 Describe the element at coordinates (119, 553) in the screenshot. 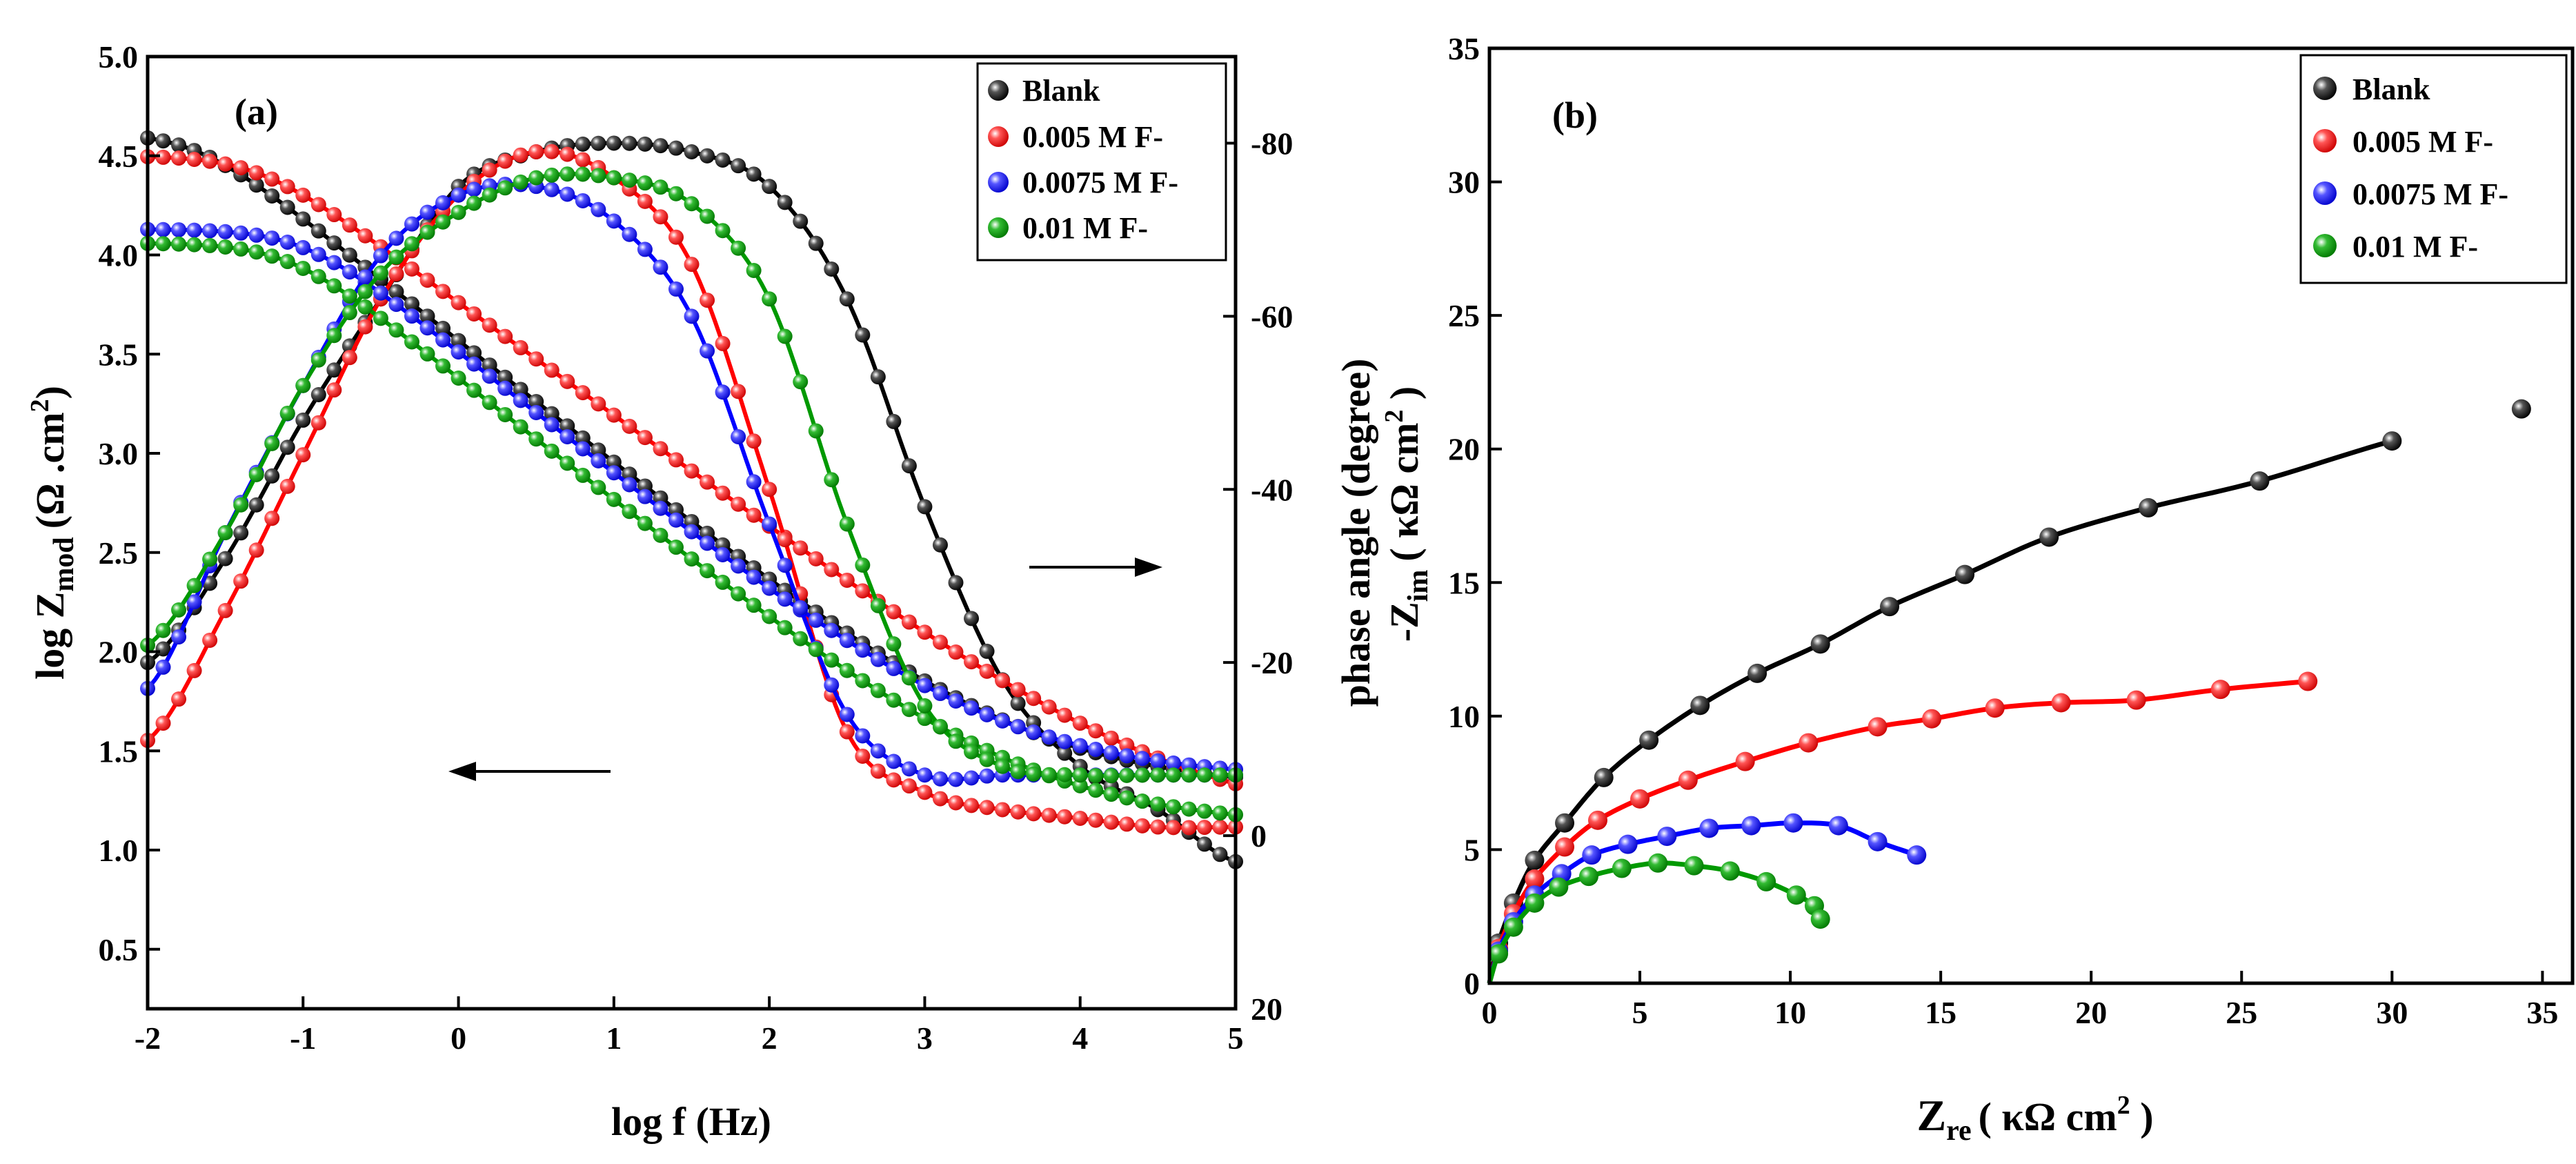

I see `panel-a-ytick-label: 2.5` at that location.